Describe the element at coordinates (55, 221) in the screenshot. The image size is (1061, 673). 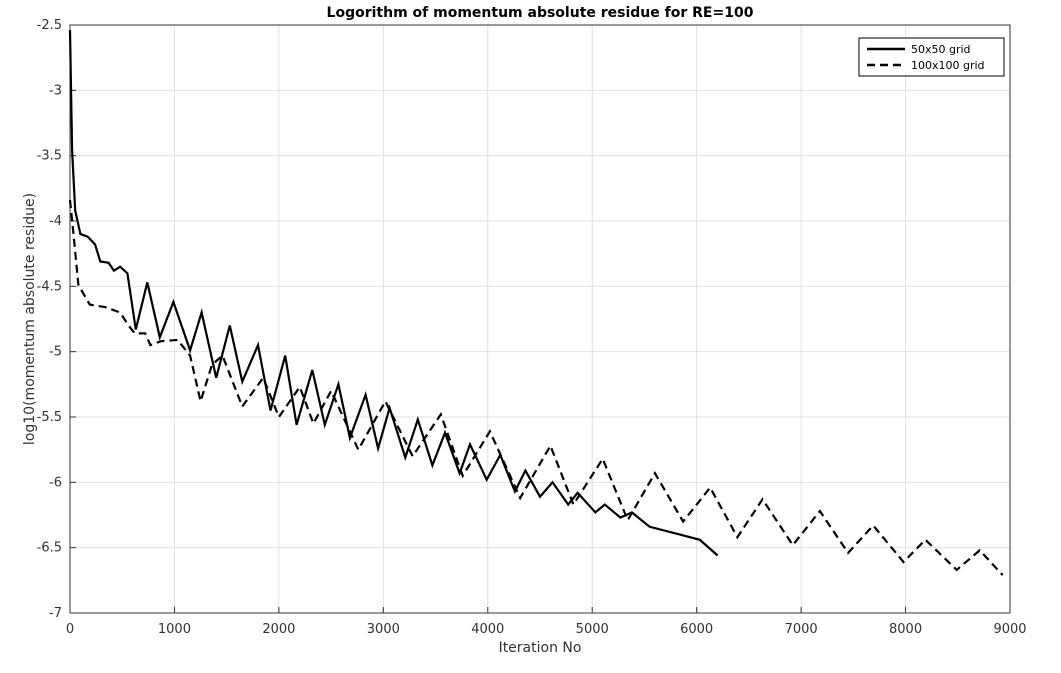
I see `y-tick-label: -4` at that location.